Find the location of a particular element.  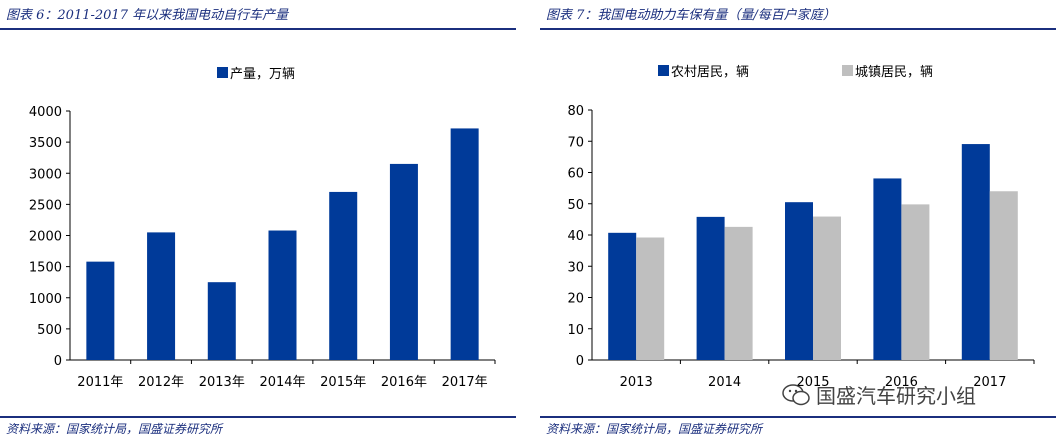

x-tick-label: 2017 is located at coordinates (989, 382).